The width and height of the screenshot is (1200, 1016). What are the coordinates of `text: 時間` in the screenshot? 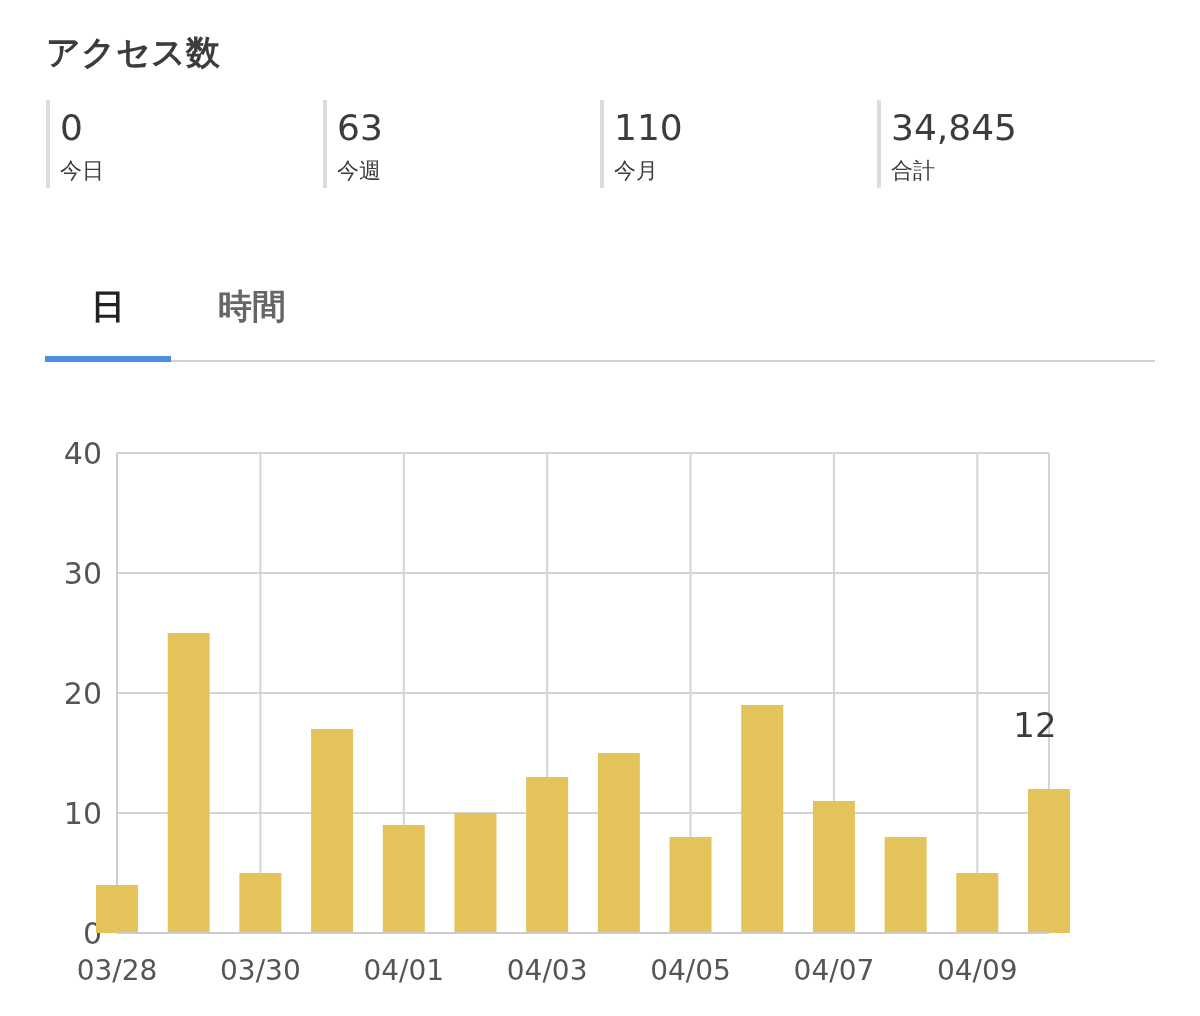 It's located at (252, 306).